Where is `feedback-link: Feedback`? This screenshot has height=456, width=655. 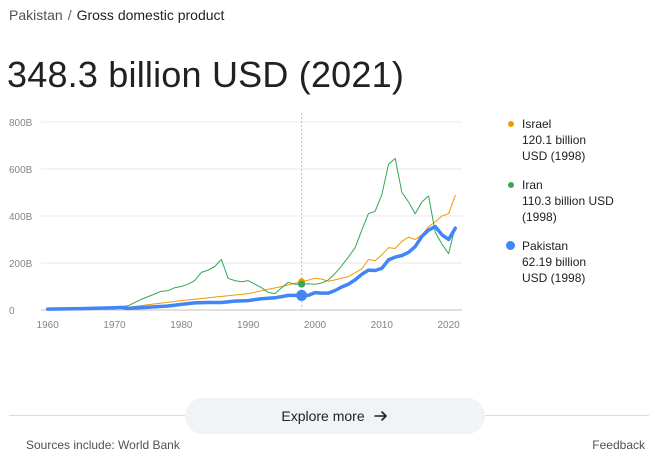
feedback-link: Feedback is located at coordinates (618, 445).